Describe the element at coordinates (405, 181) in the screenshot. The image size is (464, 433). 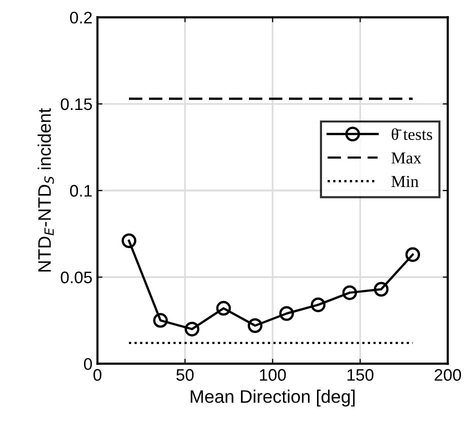
I see `legend-label: Min` at that location.